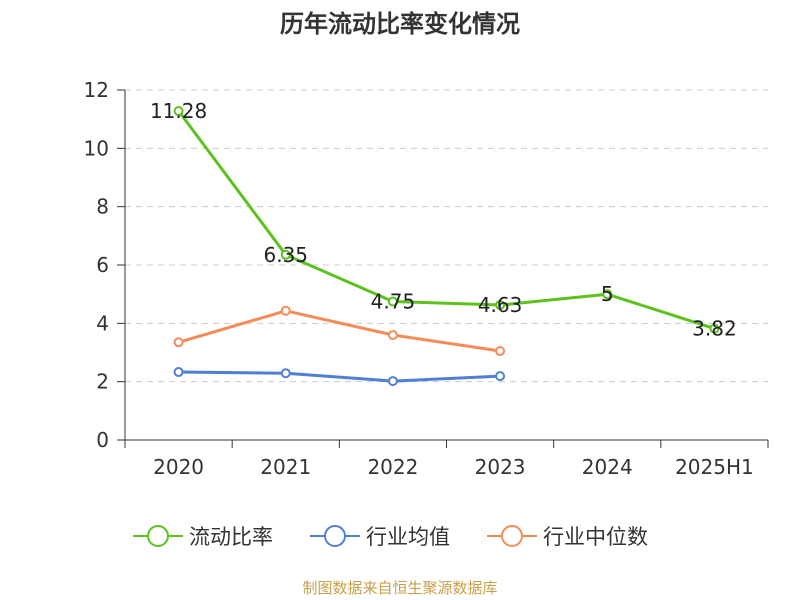  I want to click on legend-item-current-ratio: 流动比率, so click(203, 536).